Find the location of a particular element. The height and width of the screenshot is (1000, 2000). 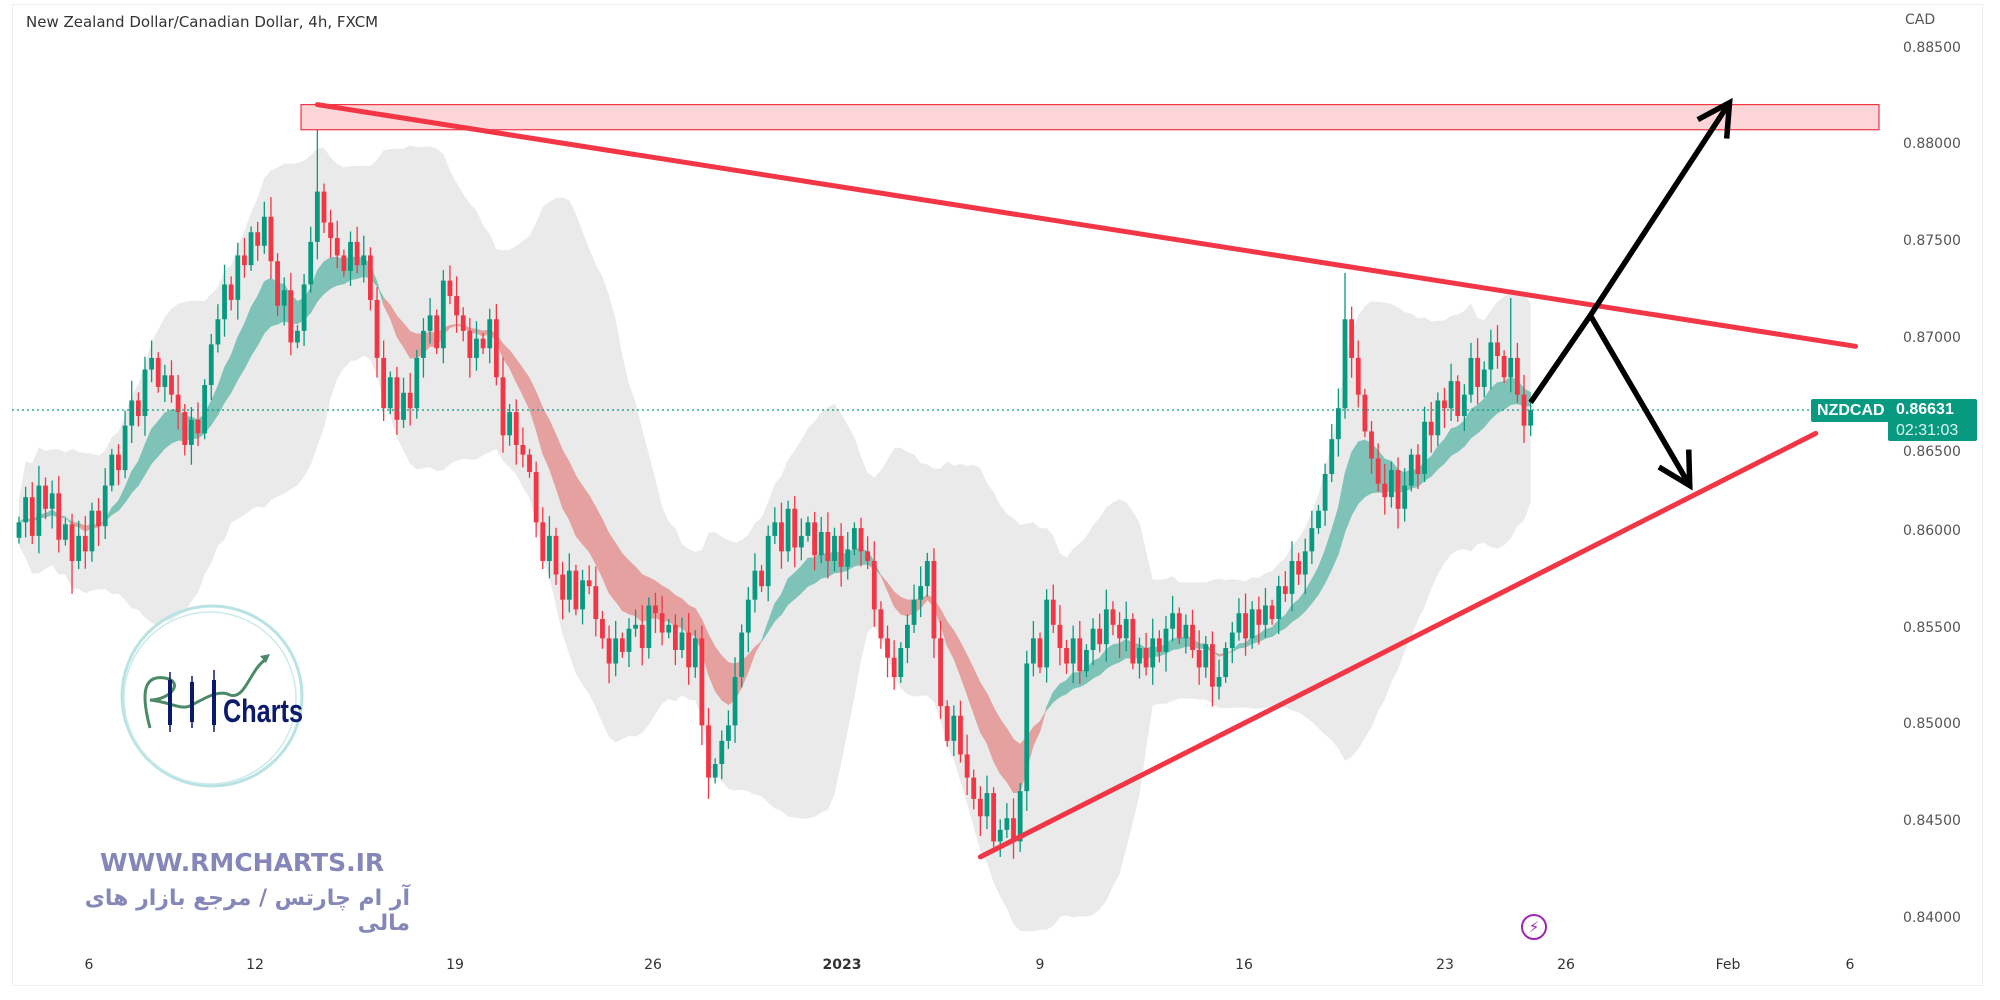

price-tick-label: 0.88500 is located at coordinates (1932, 47).